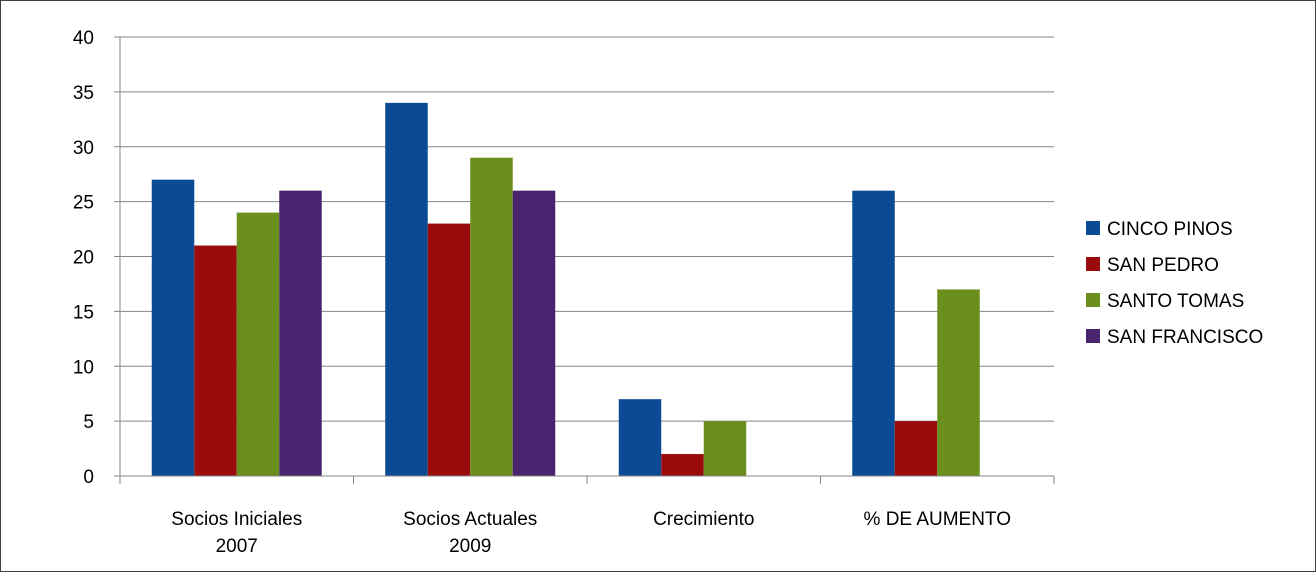 The image size is (1316, 573). Describe the element at coordinates (83, 367) in the screenshot. I see `y-tick-label: 10` at that location.